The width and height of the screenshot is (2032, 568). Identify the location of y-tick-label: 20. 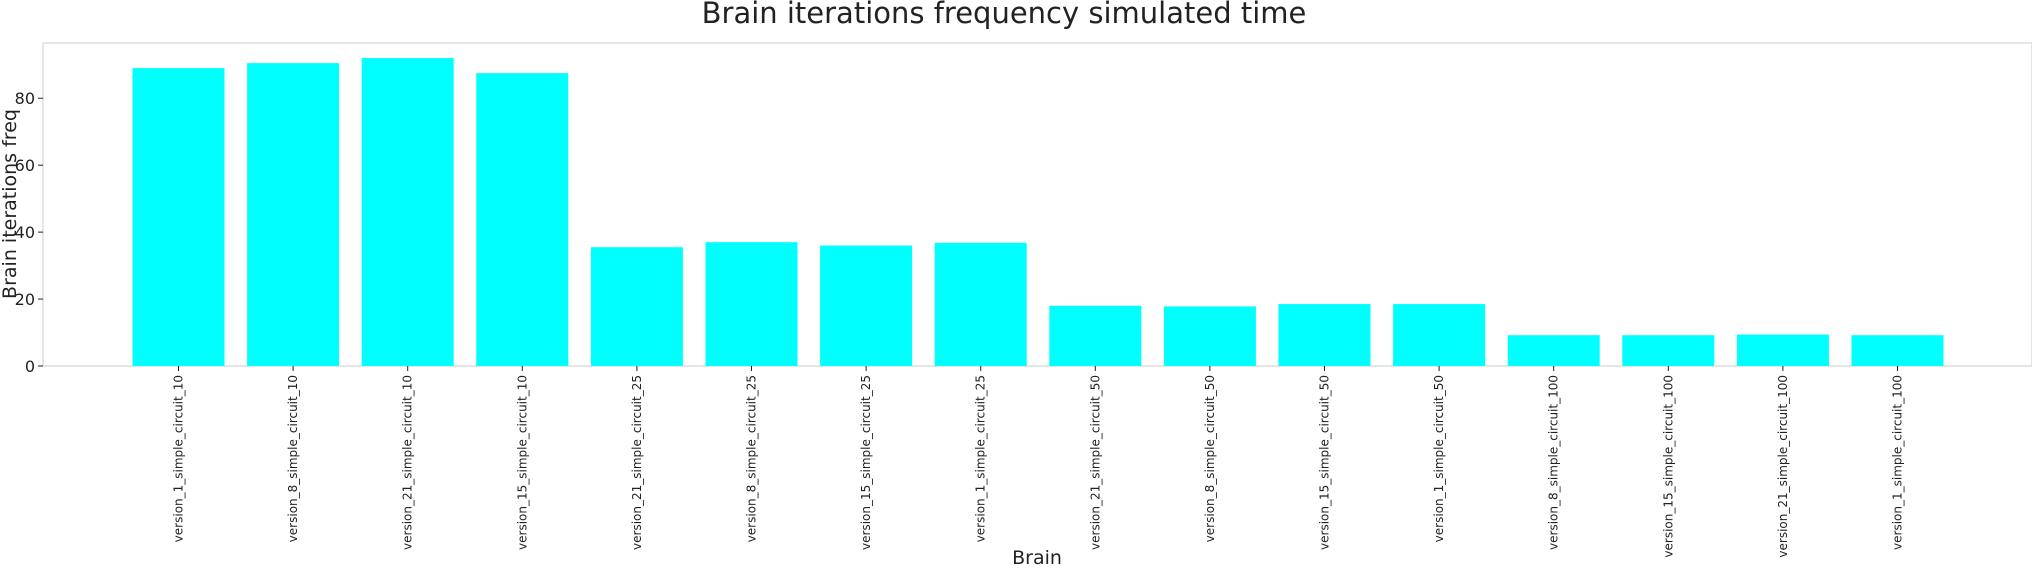
(25, 299).